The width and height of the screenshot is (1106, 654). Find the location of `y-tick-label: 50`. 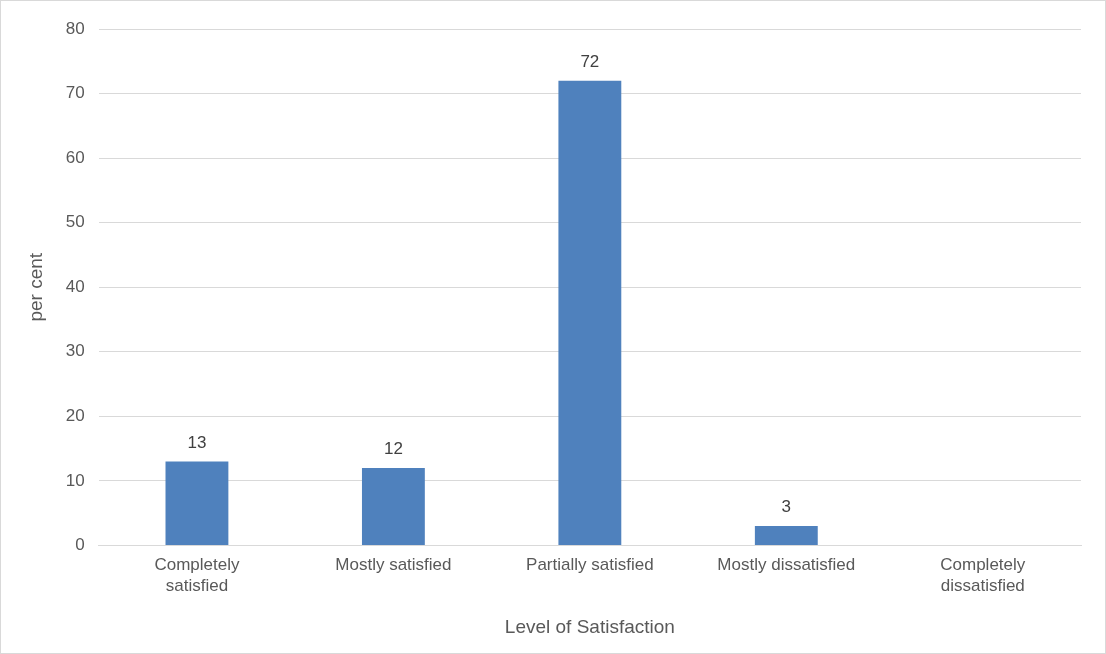

y-tick-label: 50 is located at coordinates (75, 222).